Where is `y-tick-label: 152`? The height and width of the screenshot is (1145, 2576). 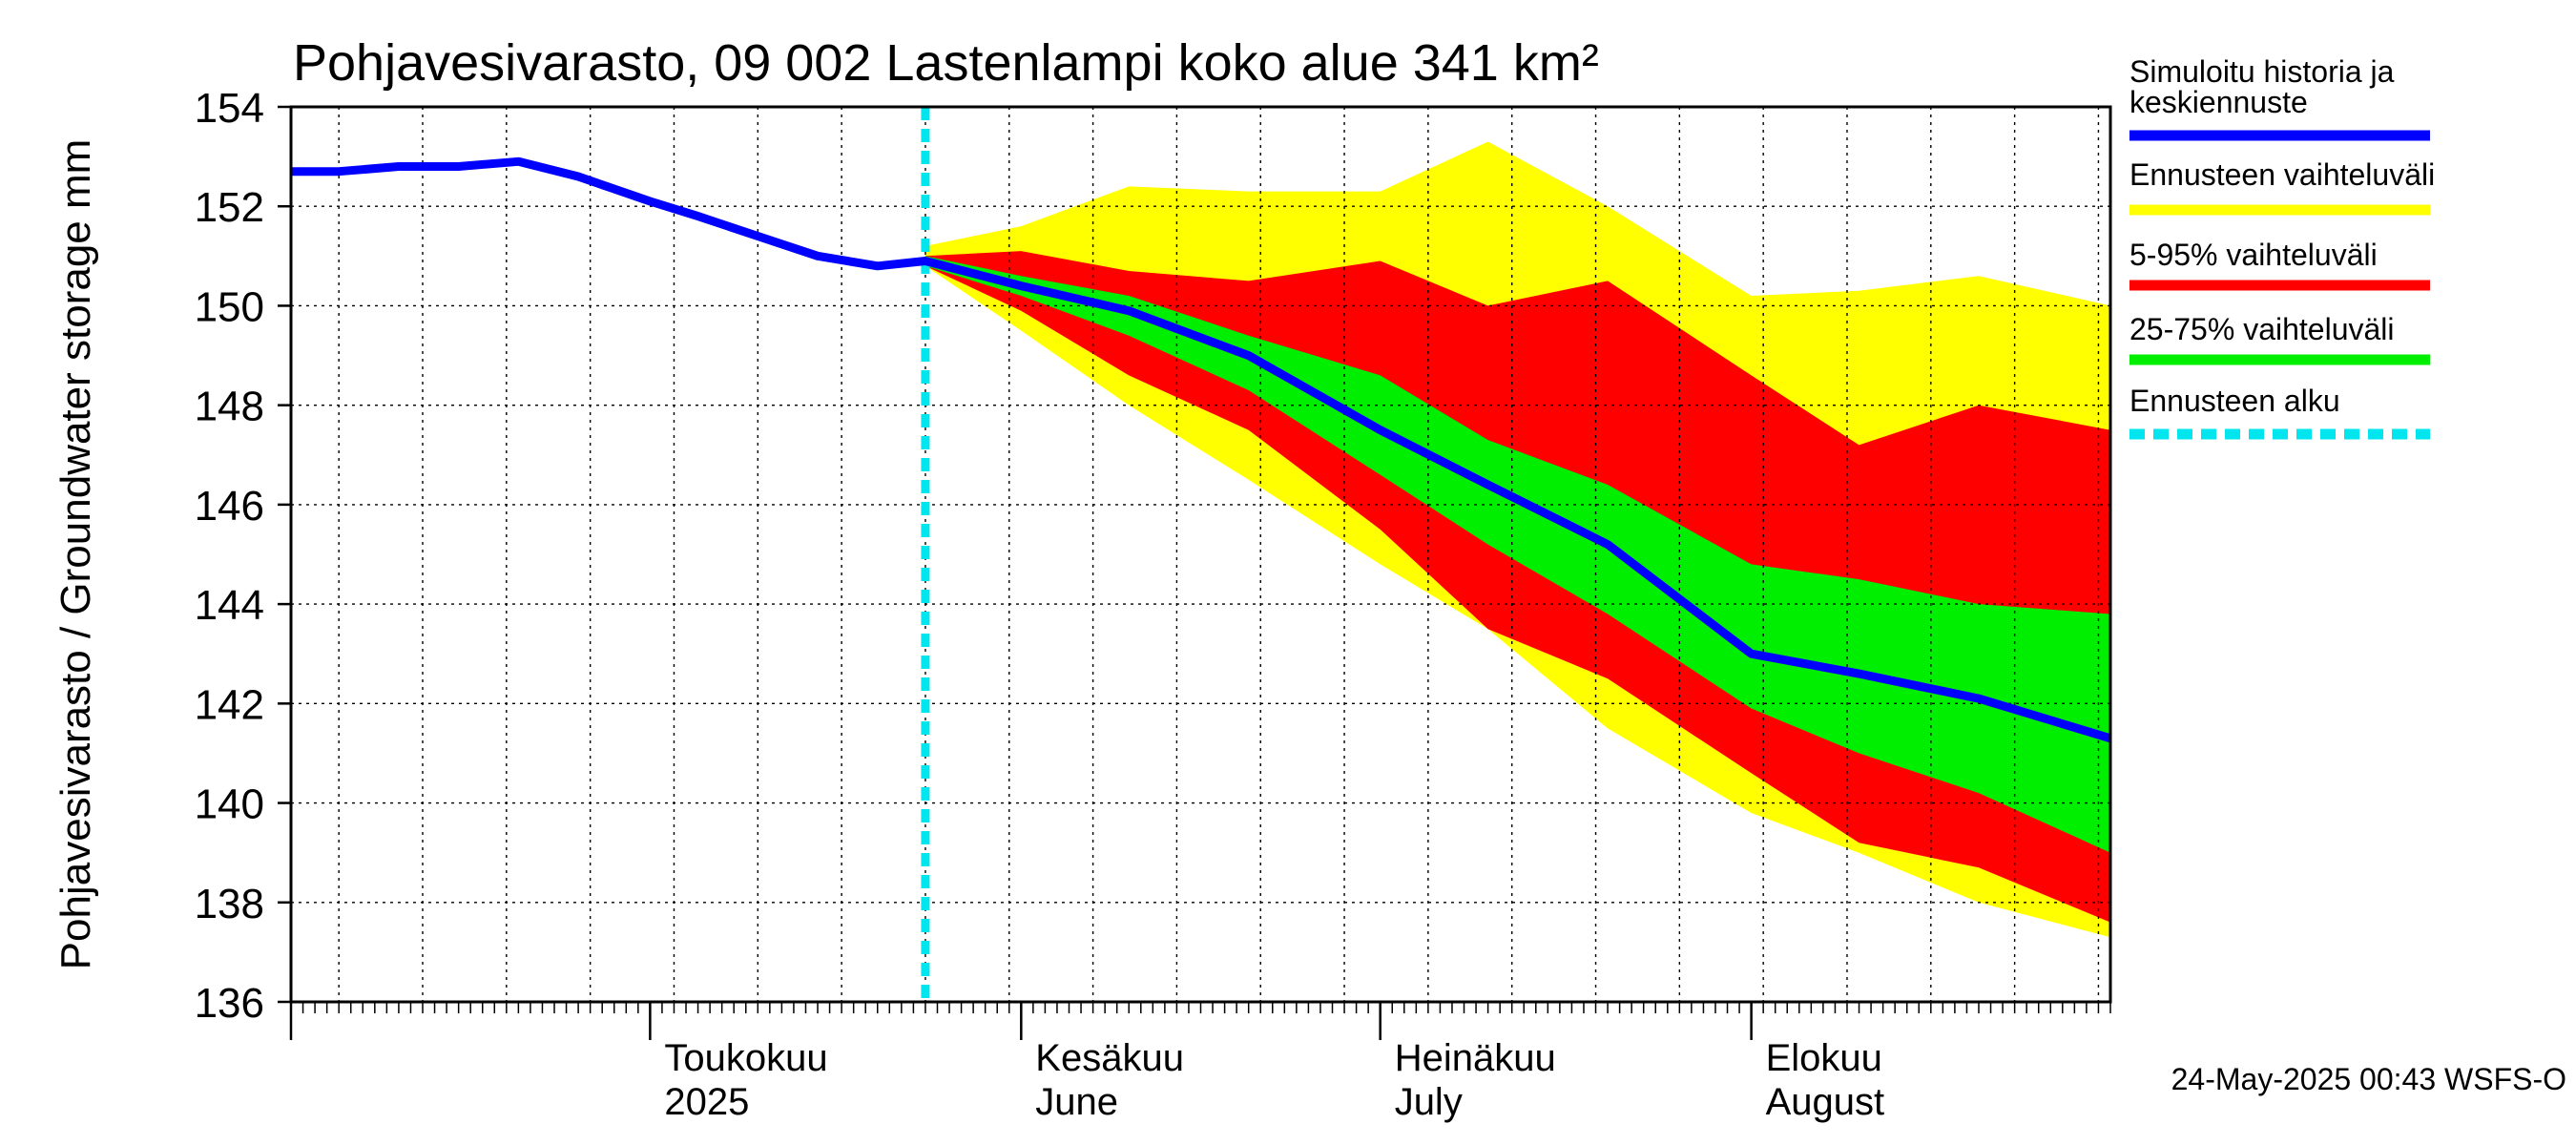
y-tick-label: 152 is located at coordinates (229, 207).